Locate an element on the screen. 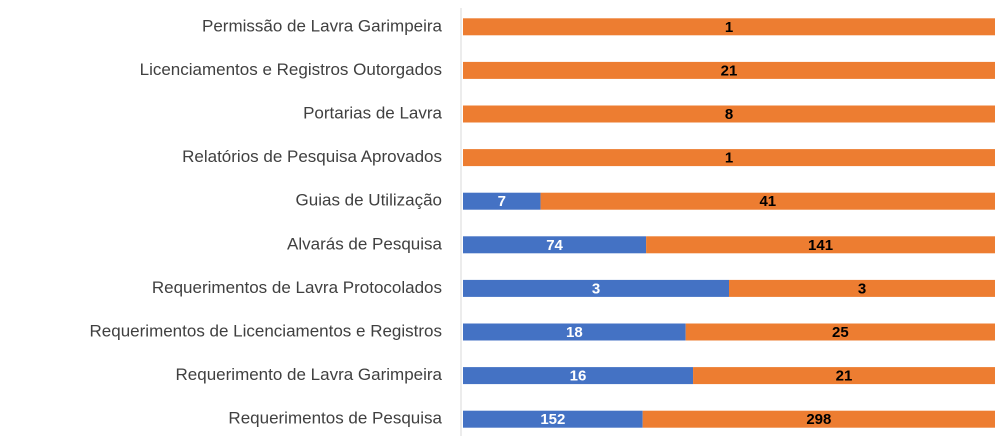 The height and width of the screenshot is (436, 998). data-label: 152 is located at coordinates (552, 419).